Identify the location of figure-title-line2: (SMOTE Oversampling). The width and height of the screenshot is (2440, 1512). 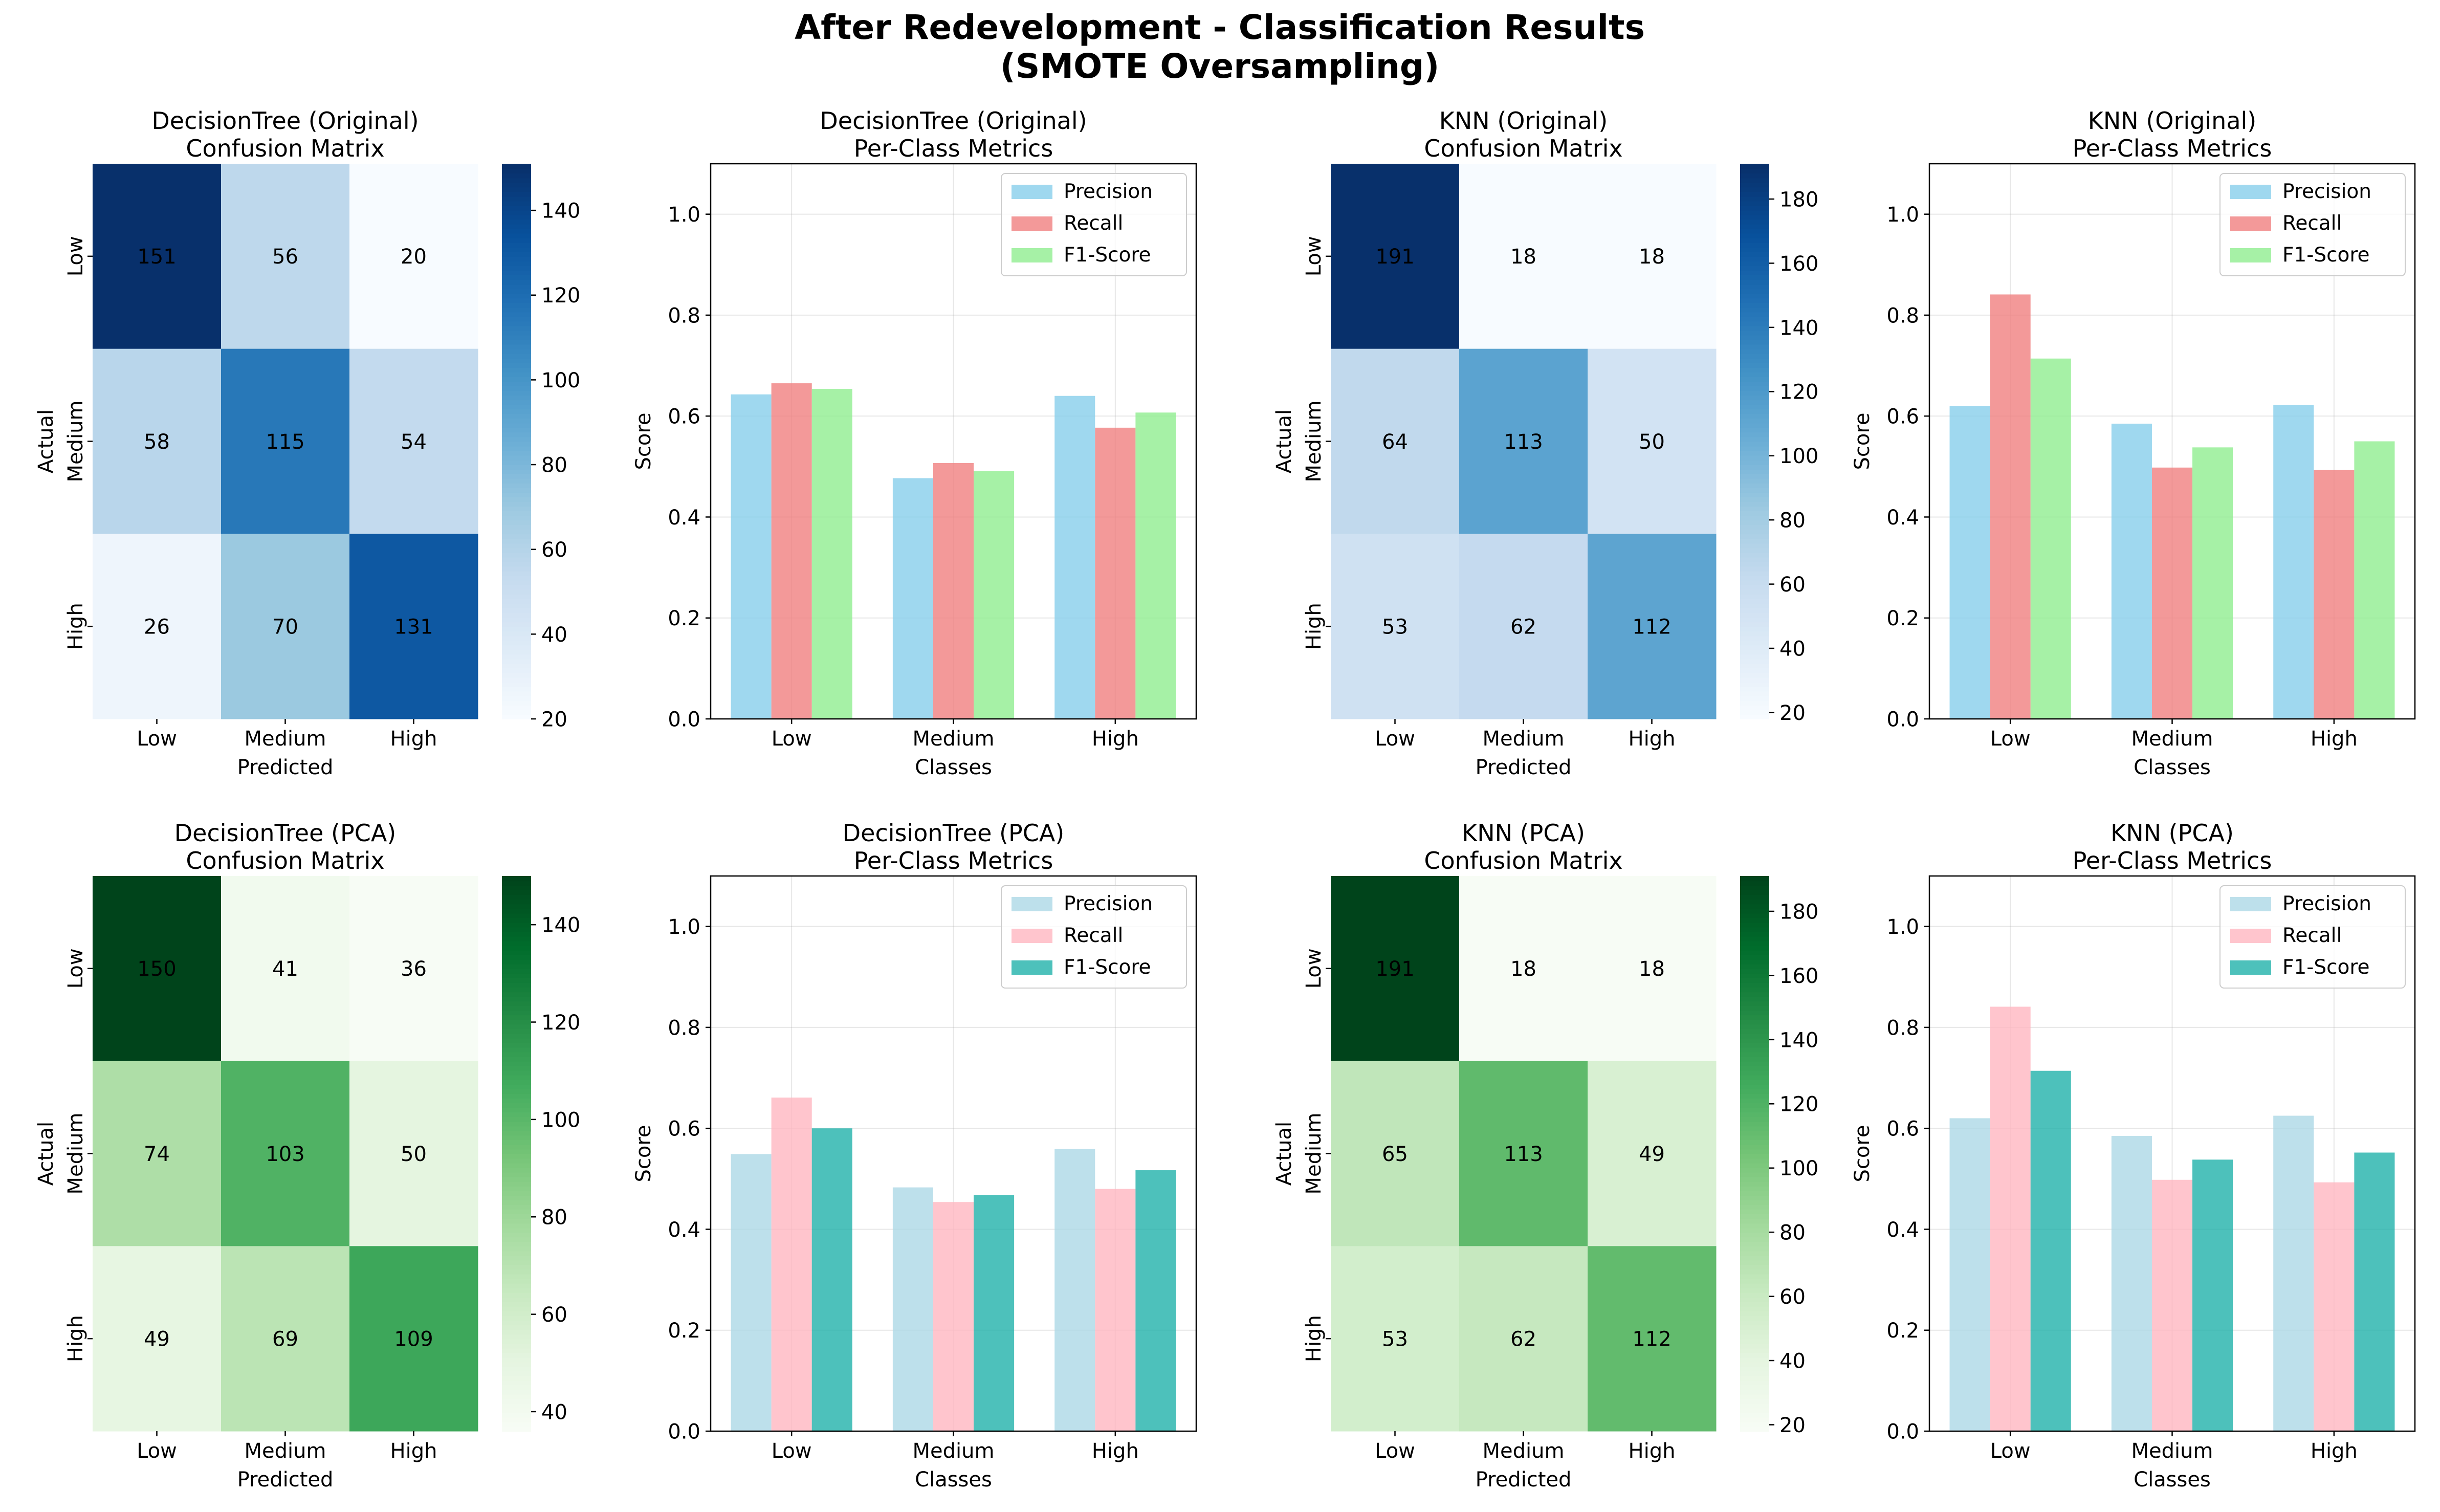
(1219, 66).